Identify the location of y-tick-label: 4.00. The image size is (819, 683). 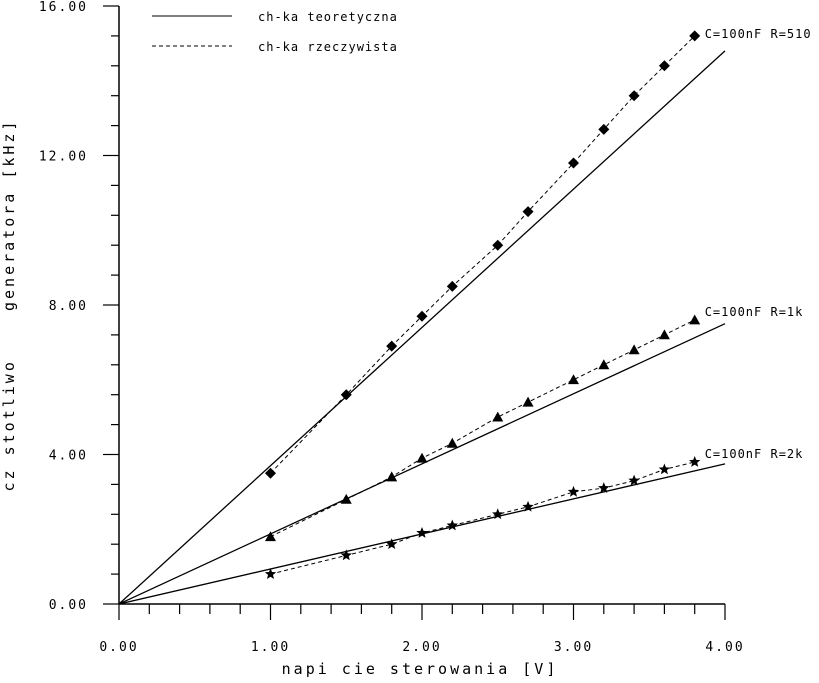
(68, 456).